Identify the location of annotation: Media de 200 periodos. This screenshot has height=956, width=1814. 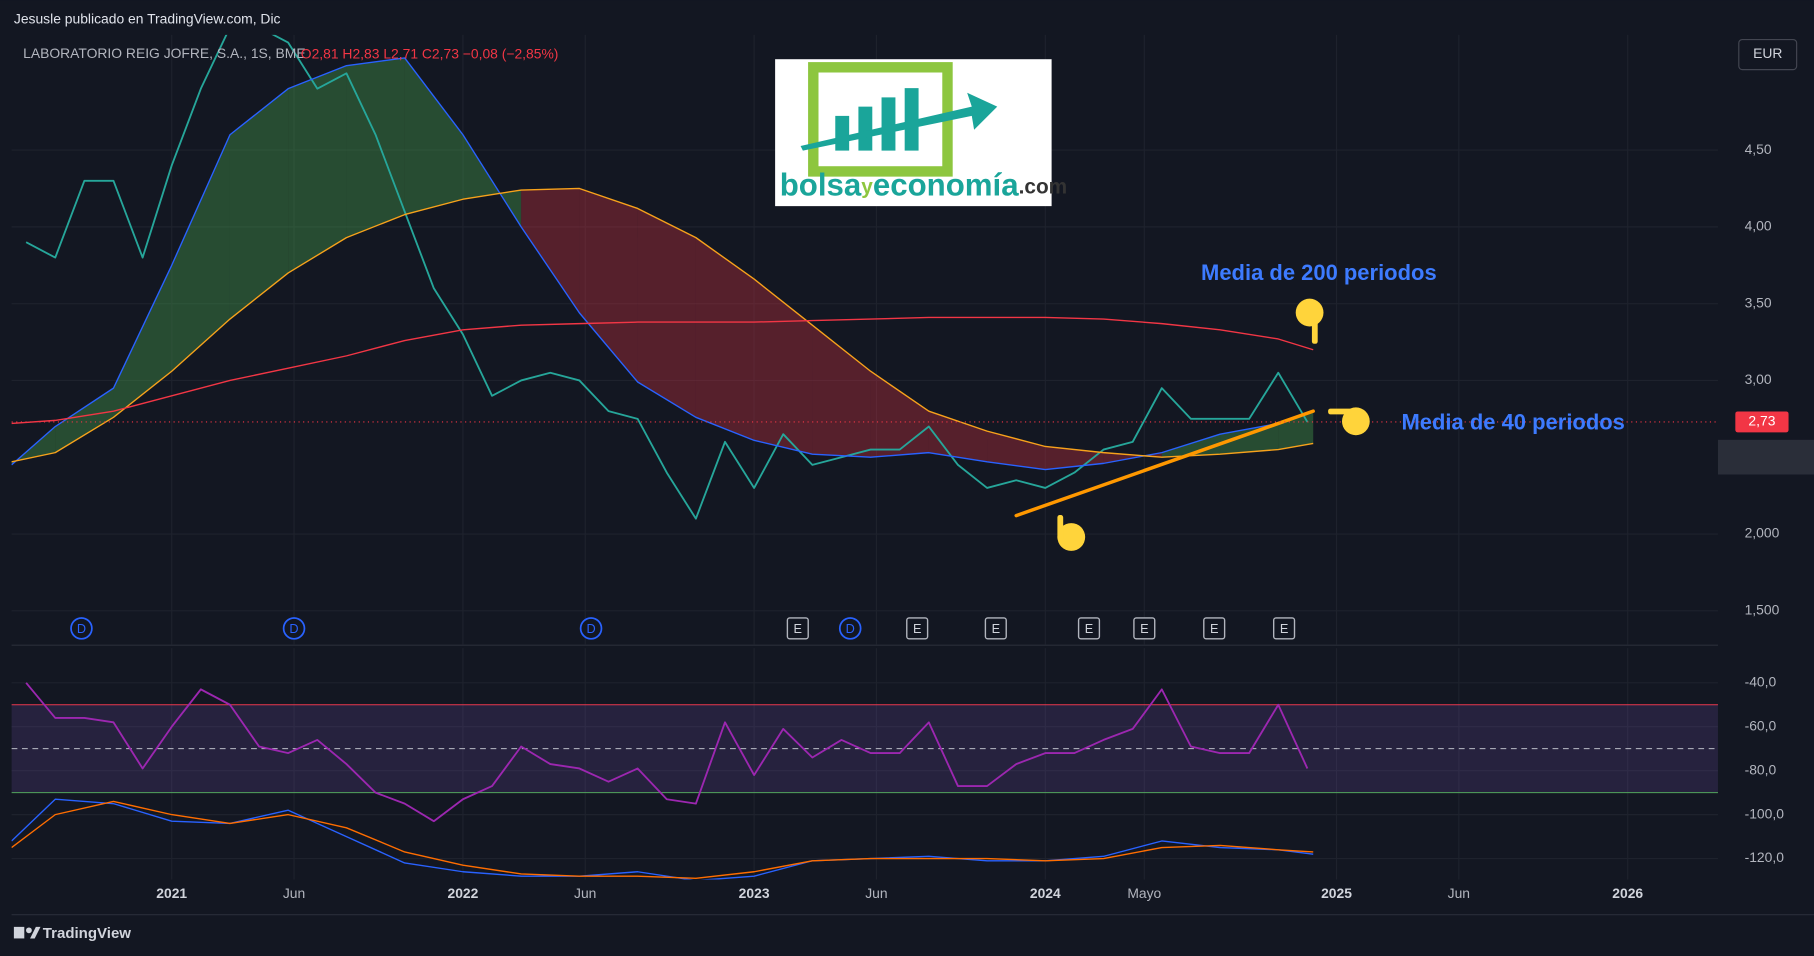
(1319, 272).